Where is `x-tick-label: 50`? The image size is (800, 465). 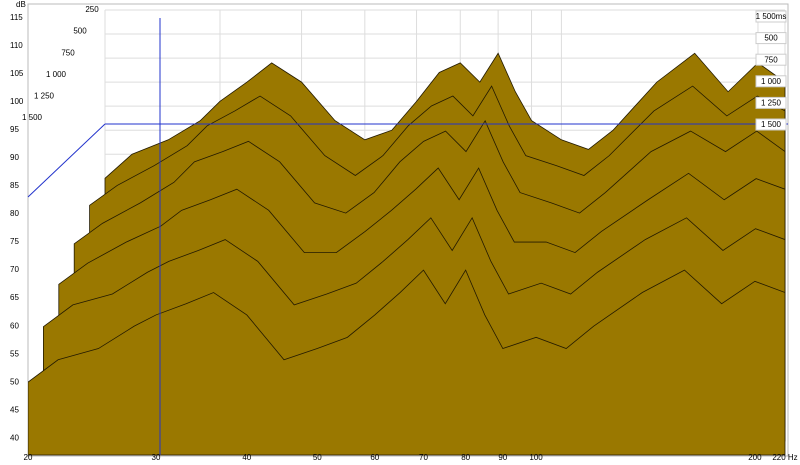 x-tick-label: 50 is located at coordinates (317, 457).